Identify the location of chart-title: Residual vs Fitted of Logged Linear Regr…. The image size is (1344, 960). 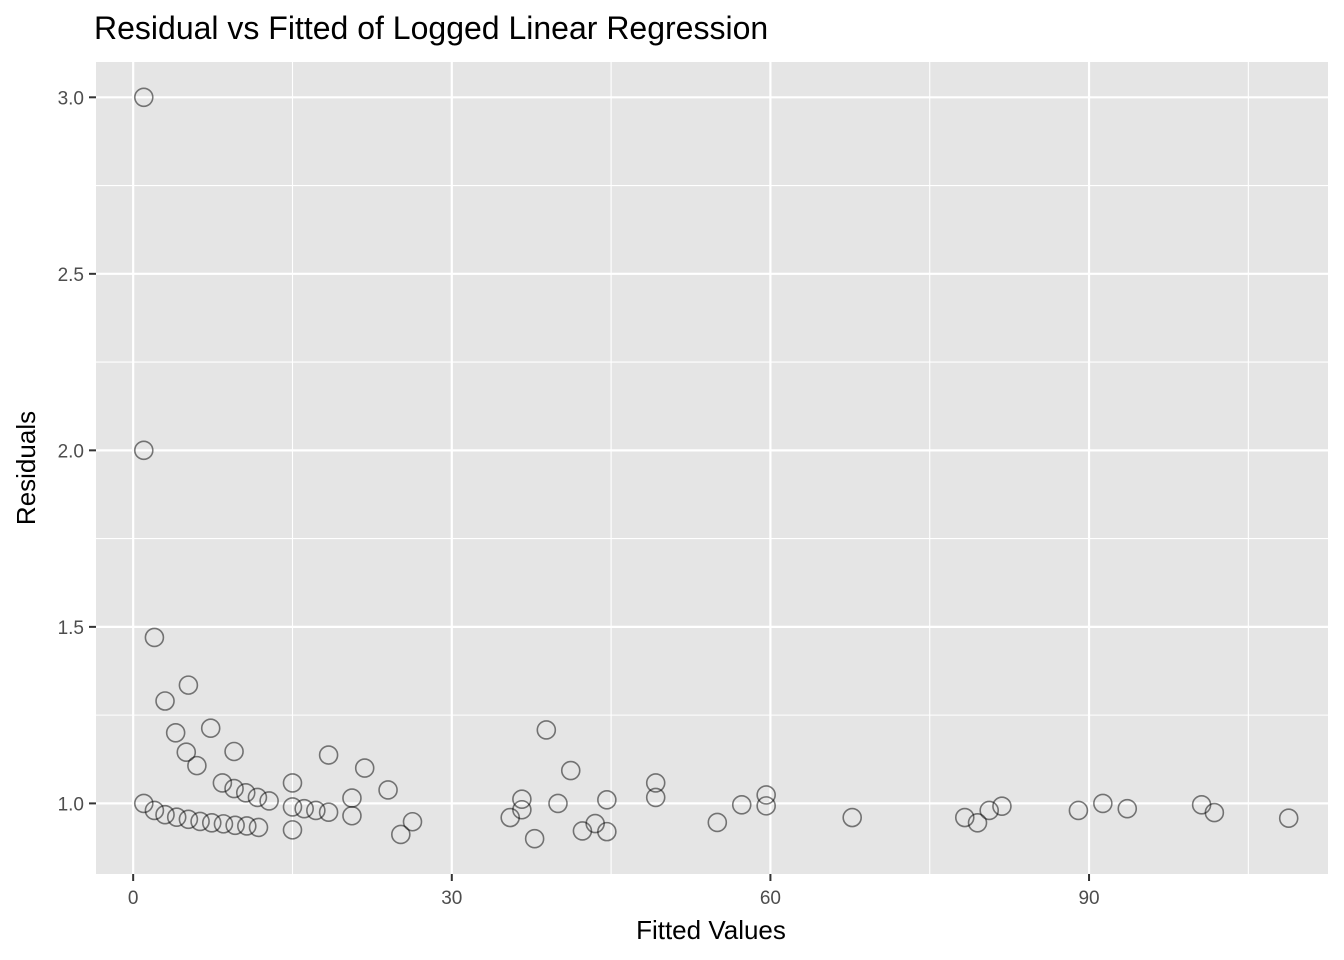
(431, 28).